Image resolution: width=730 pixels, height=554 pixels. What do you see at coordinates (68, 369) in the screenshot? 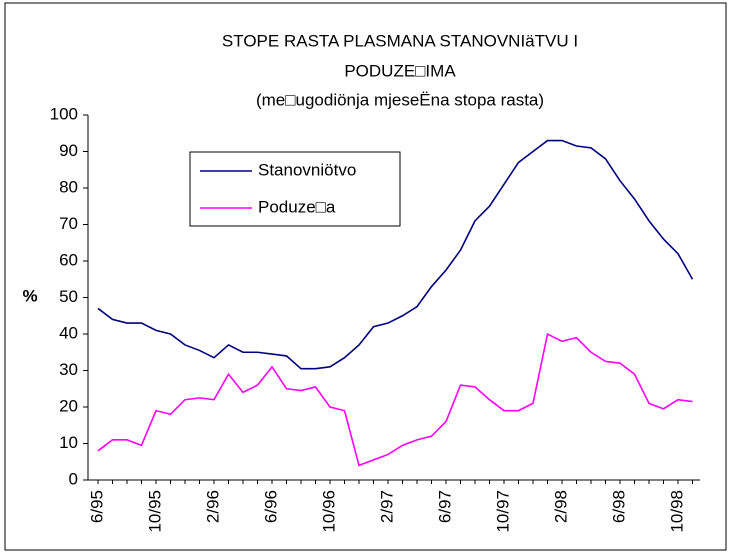
I see `y-tick-label: 30` at bounding box center [68, 369].